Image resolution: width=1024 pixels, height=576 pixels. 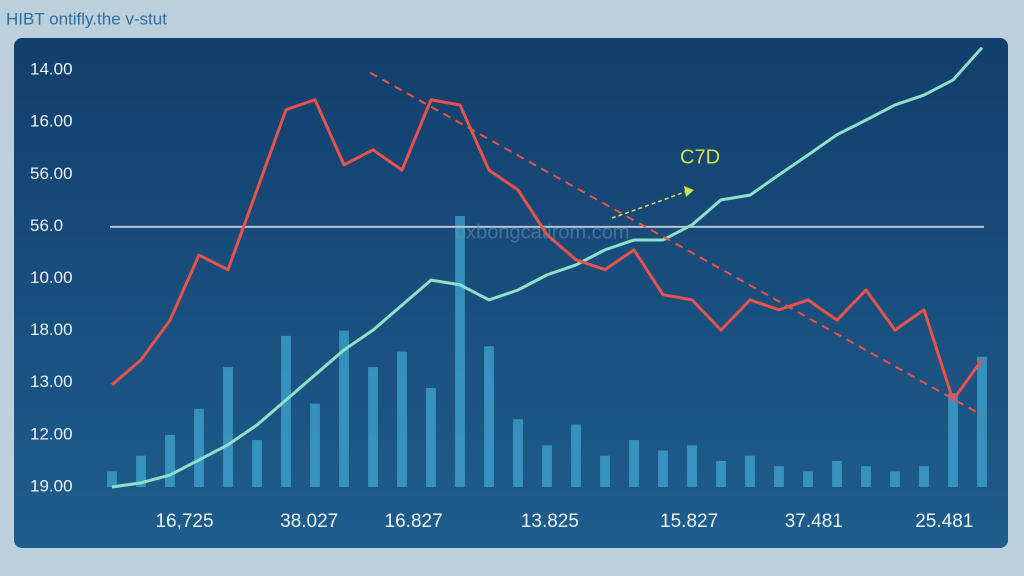 I want to click on x-tick-label: 16.827, so click(x=414, y=521).